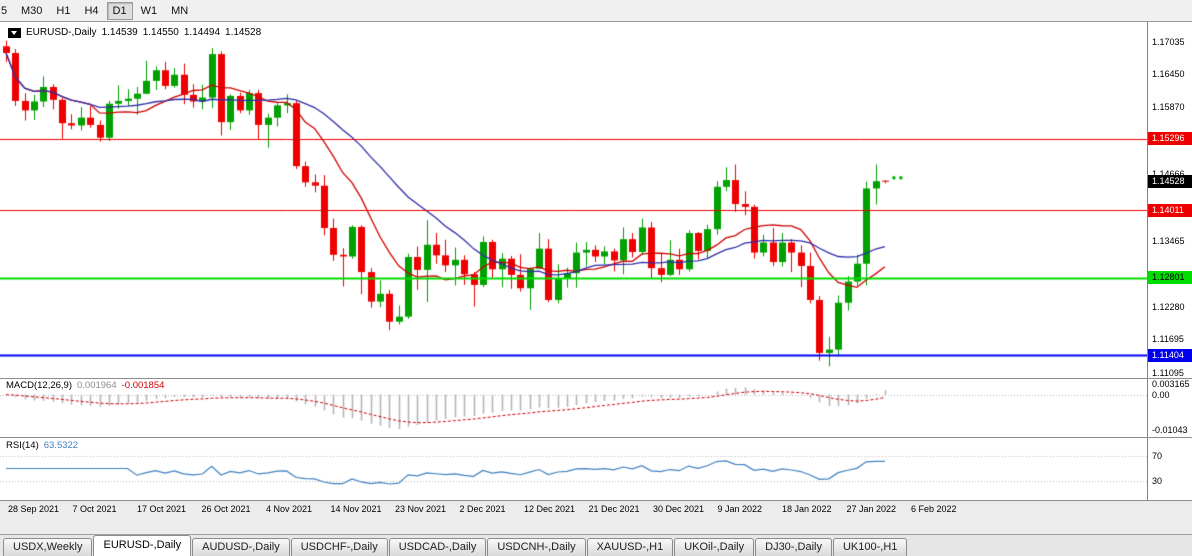  I want to click on chart-tab-eurusd-daily: EURUSD-,Daily, so click(142, 545).